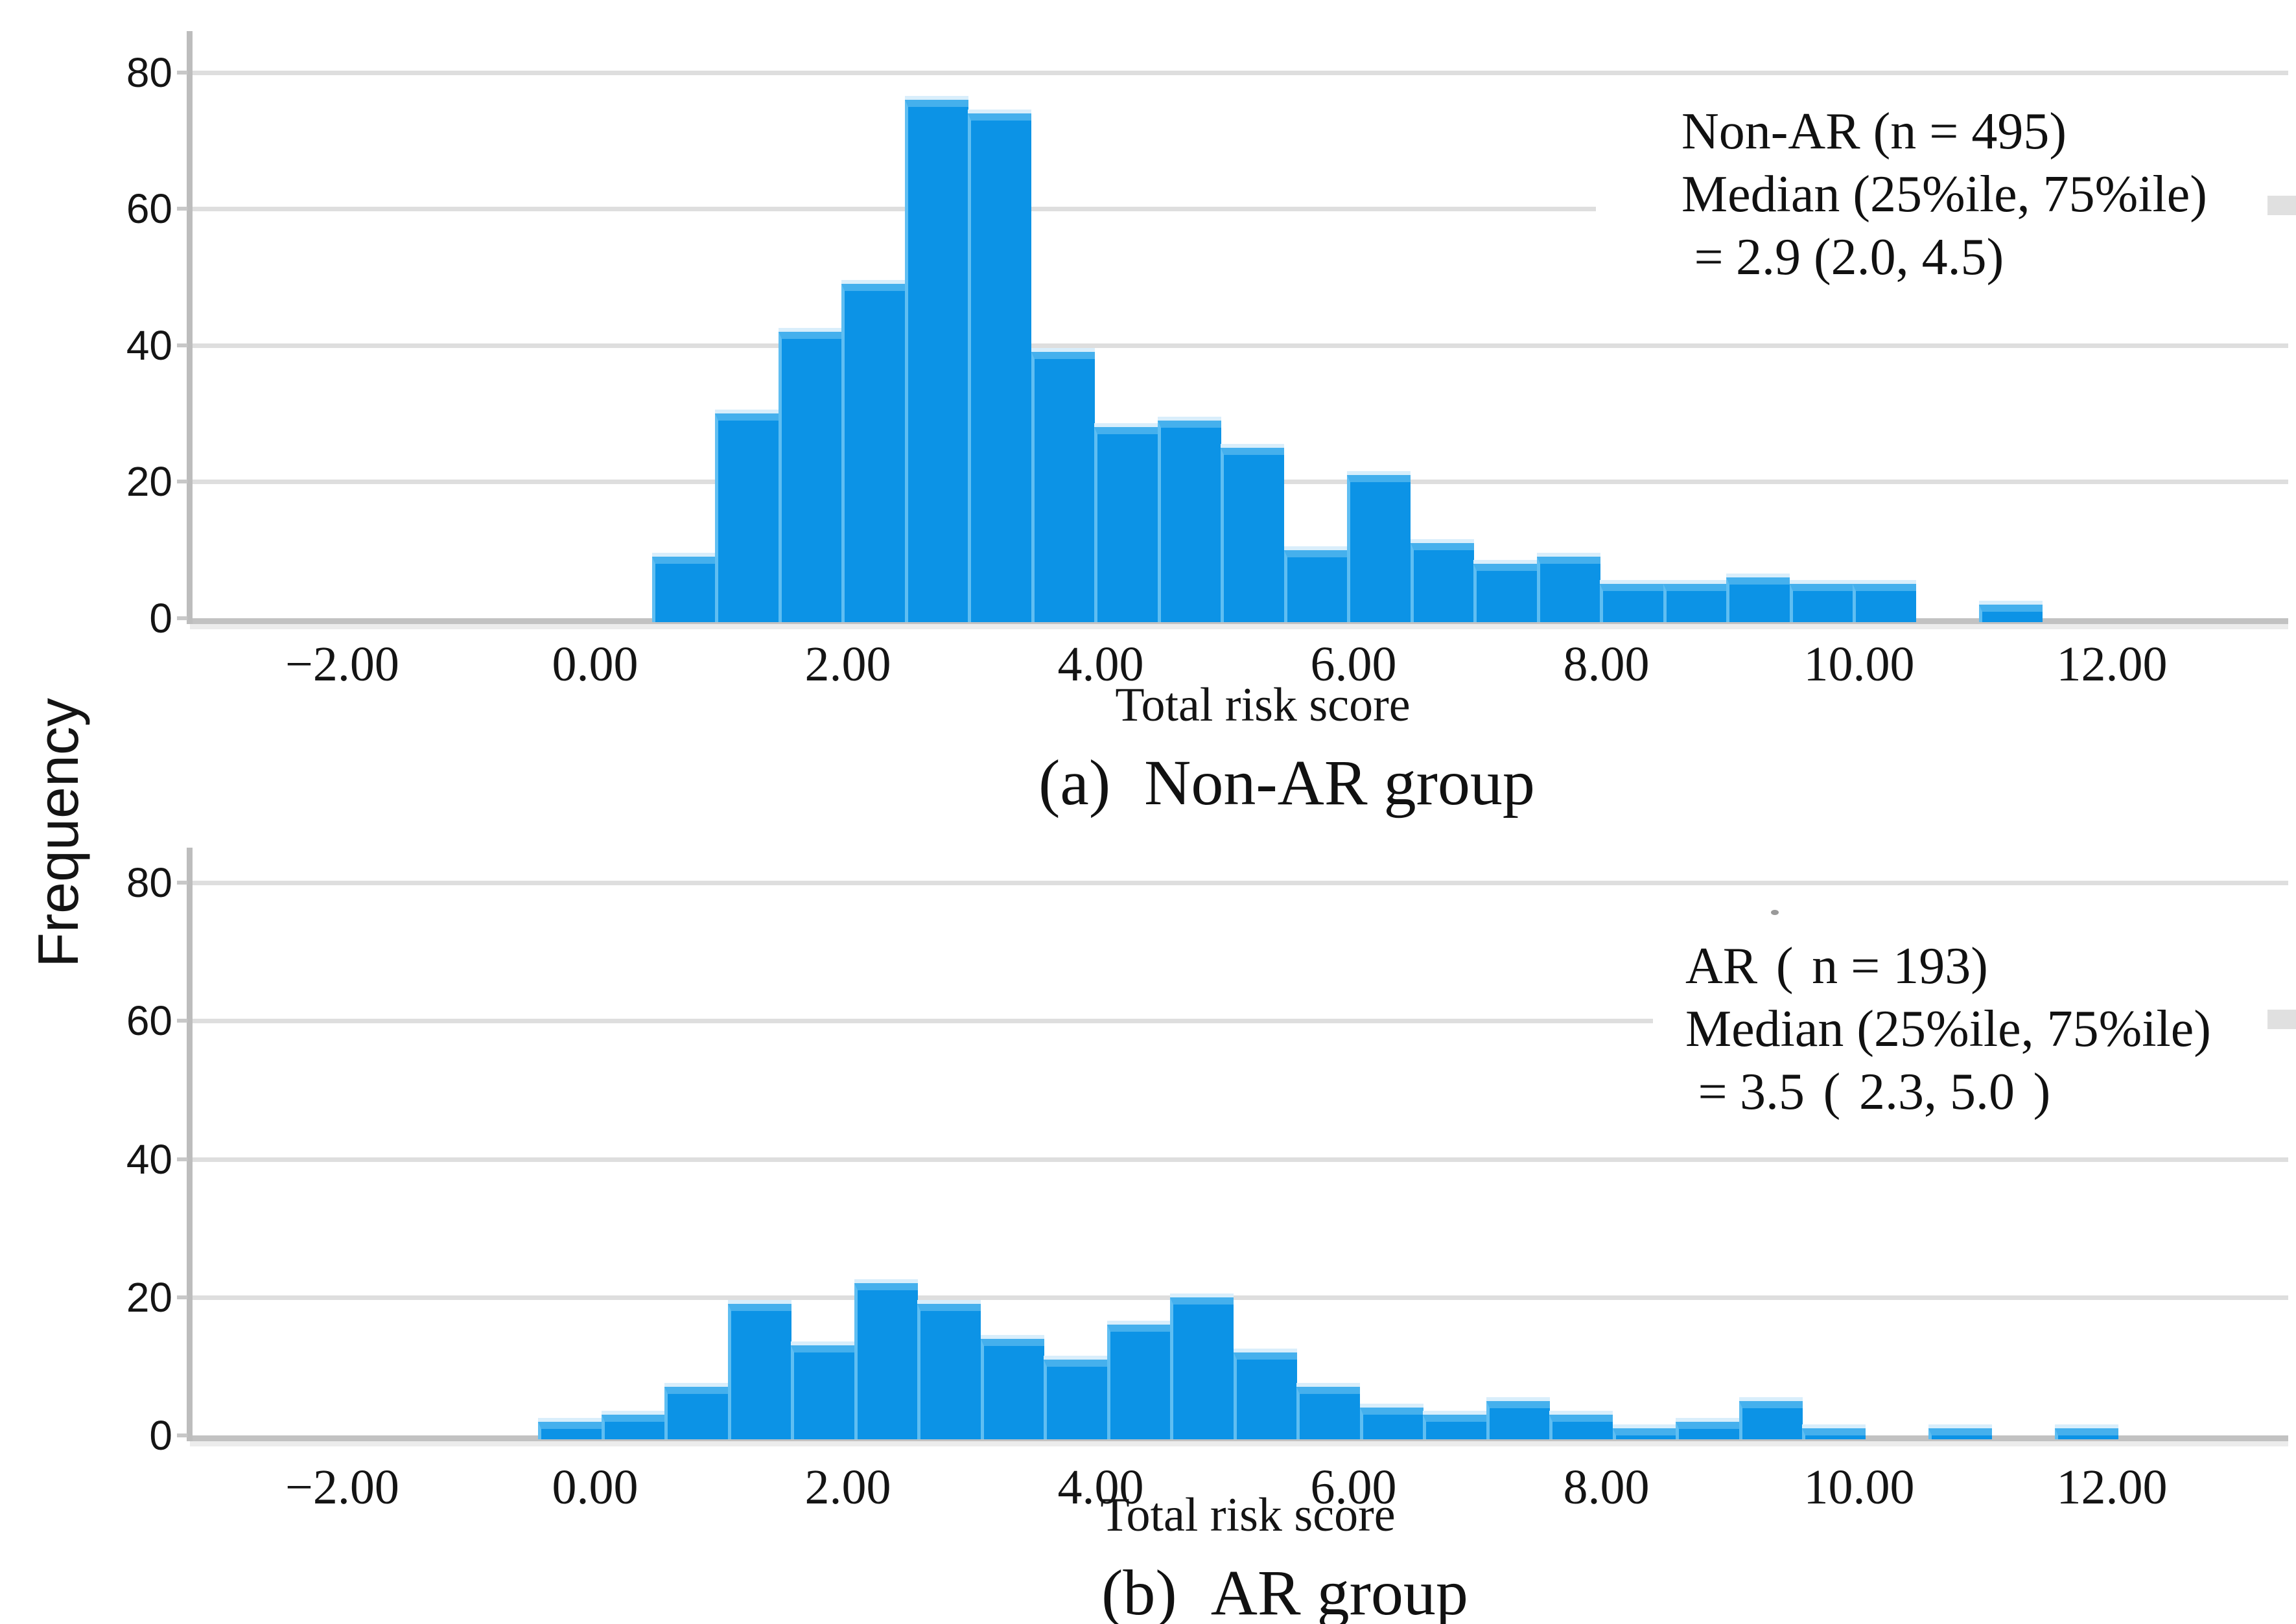 Image resolution: width=2296 pixels, height=1624 pixels. Describe the element at coordinates (1239, 1443) in the screenshot. I see `x-axis-line-shadow` at that location.